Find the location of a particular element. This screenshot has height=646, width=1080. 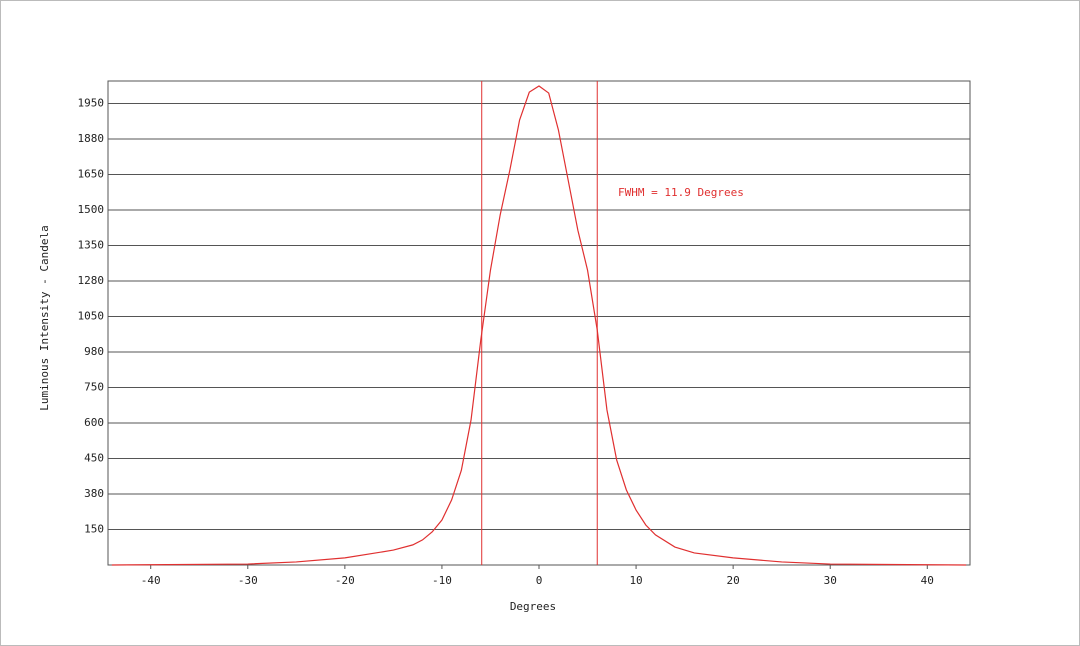

y-tick-label: 450 is located at coordinates (94, 457).